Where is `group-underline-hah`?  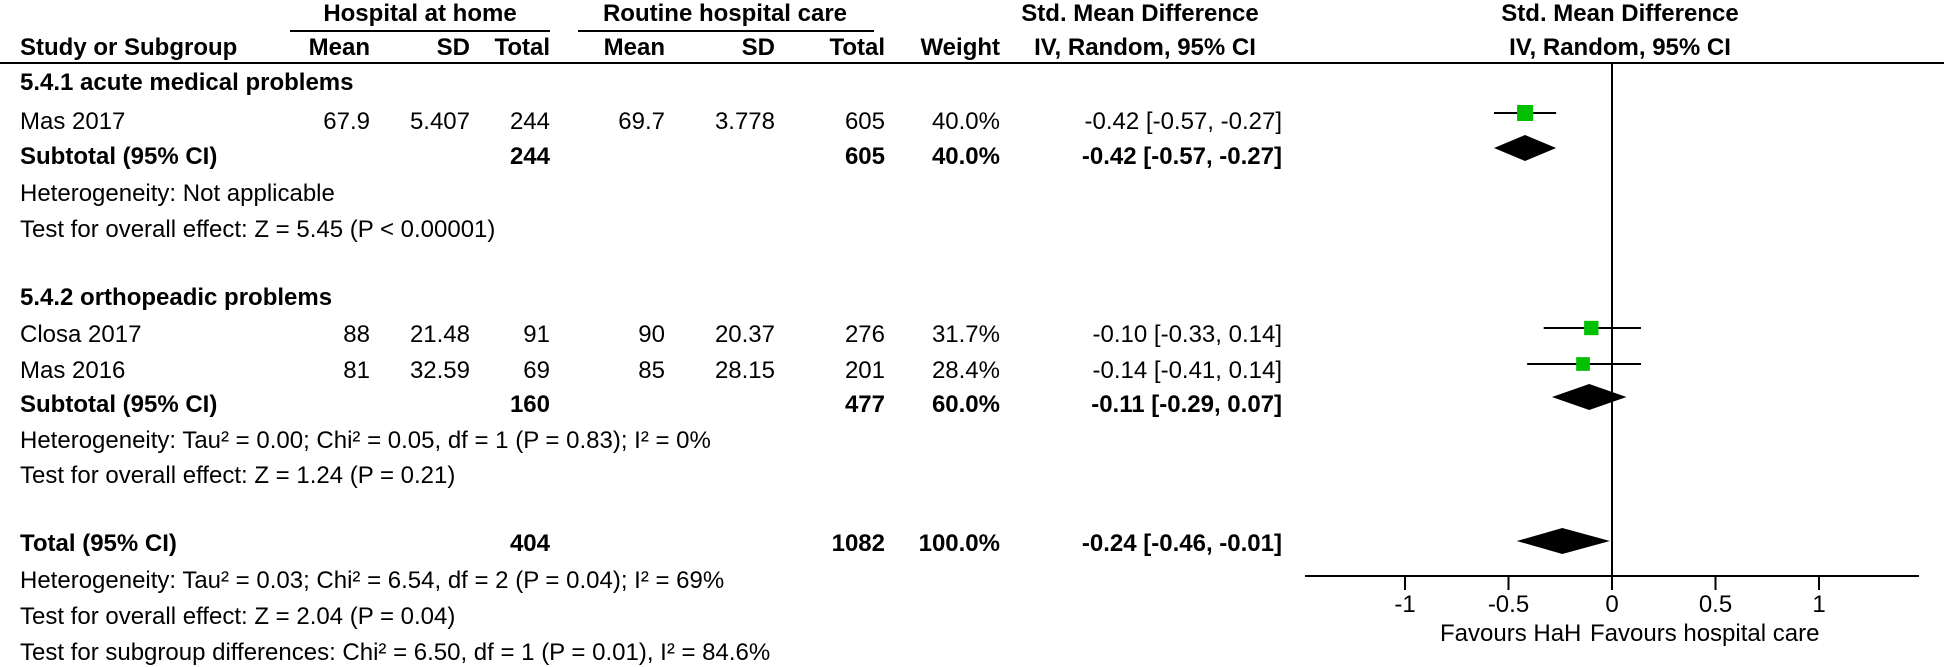
group-underline-hah is located at coordinates (420, 31).